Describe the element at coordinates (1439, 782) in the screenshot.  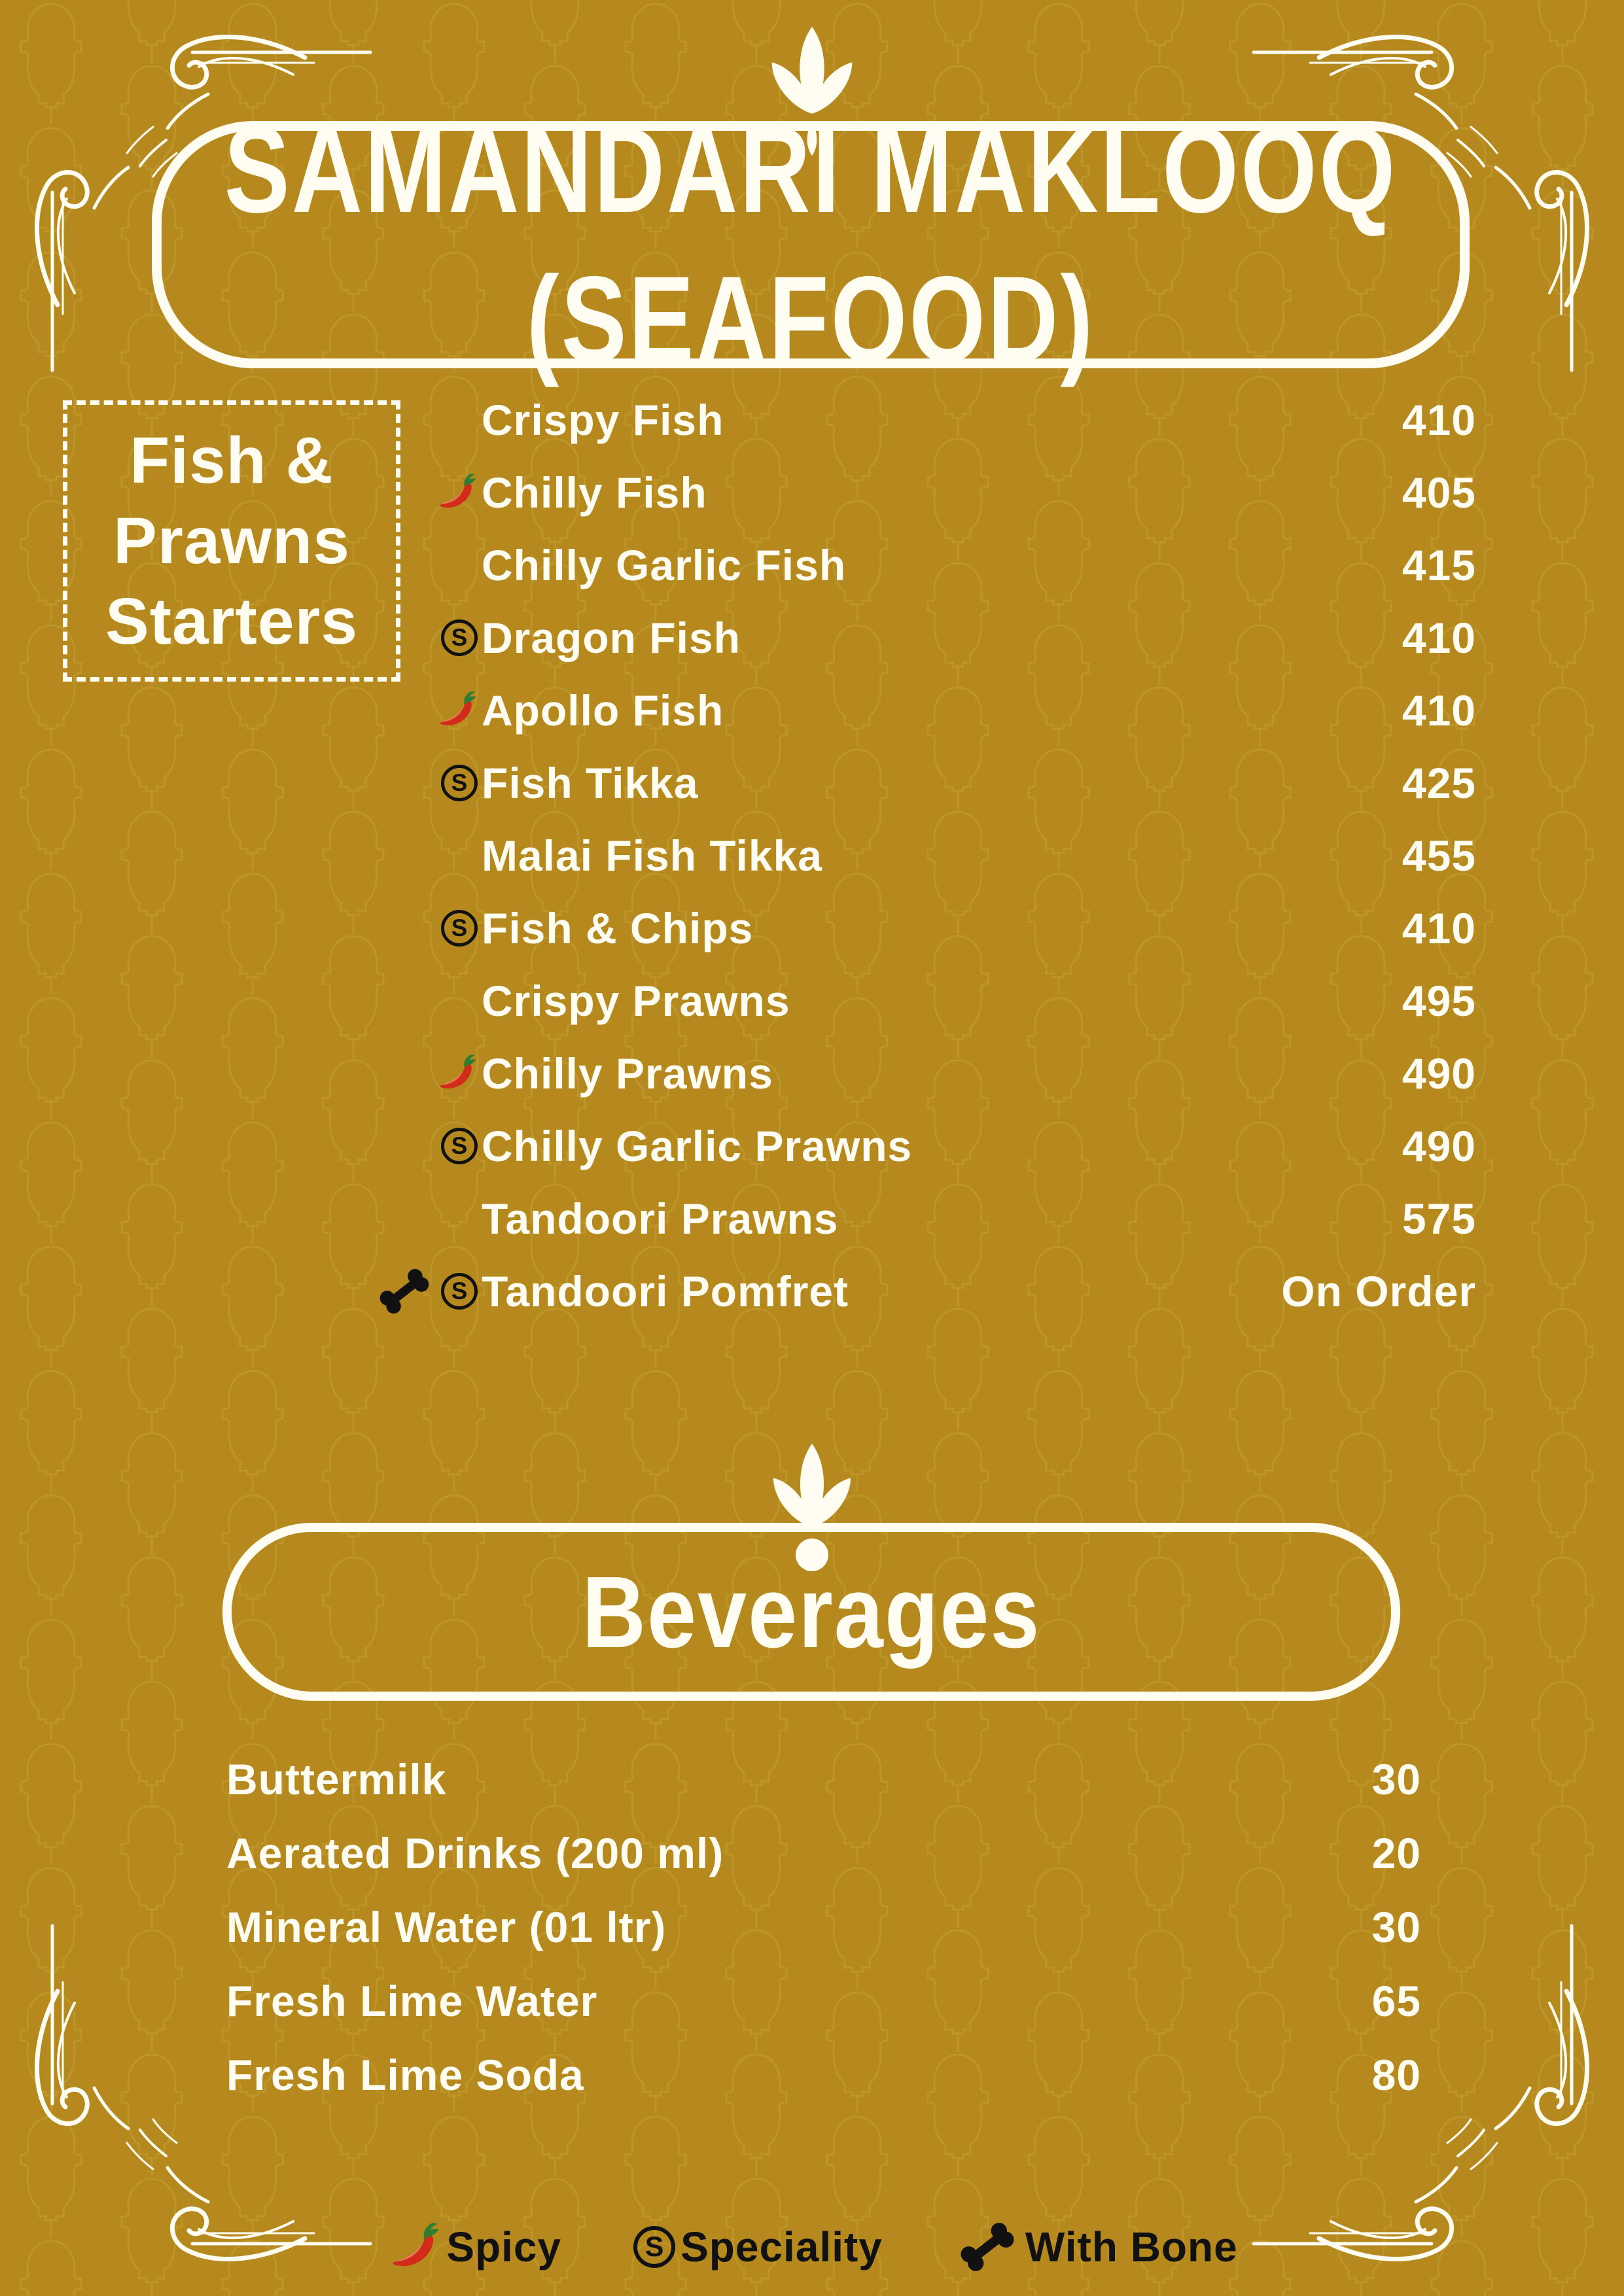
I see `item-price: 425` at that location.